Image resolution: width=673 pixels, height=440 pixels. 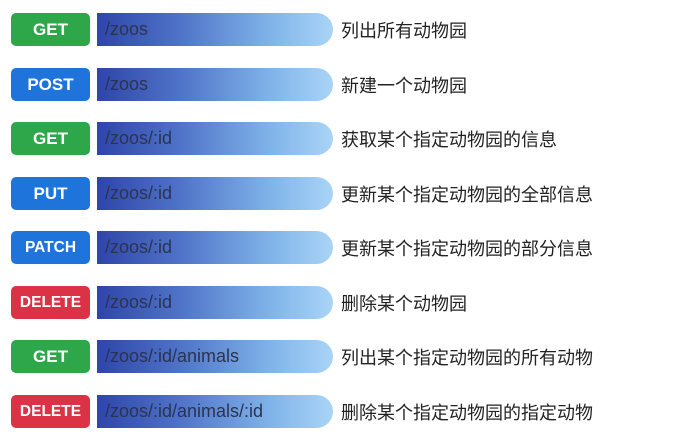 What do you see at coordinates (336, 193) in the screenshot?
I see `endpoint-row: PUT /zoos/:id 更新某个指定动物园的全部信息` at bounding box center [336, 193].